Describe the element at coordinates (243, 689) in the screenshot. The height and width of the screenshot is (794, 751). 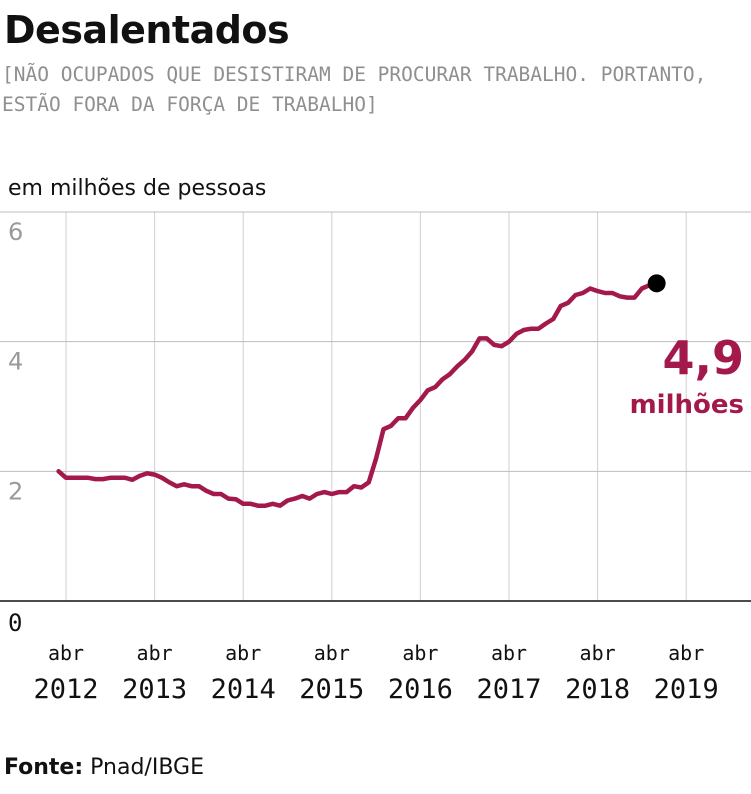
I see `x-tick-year-label: 2014` at that location.